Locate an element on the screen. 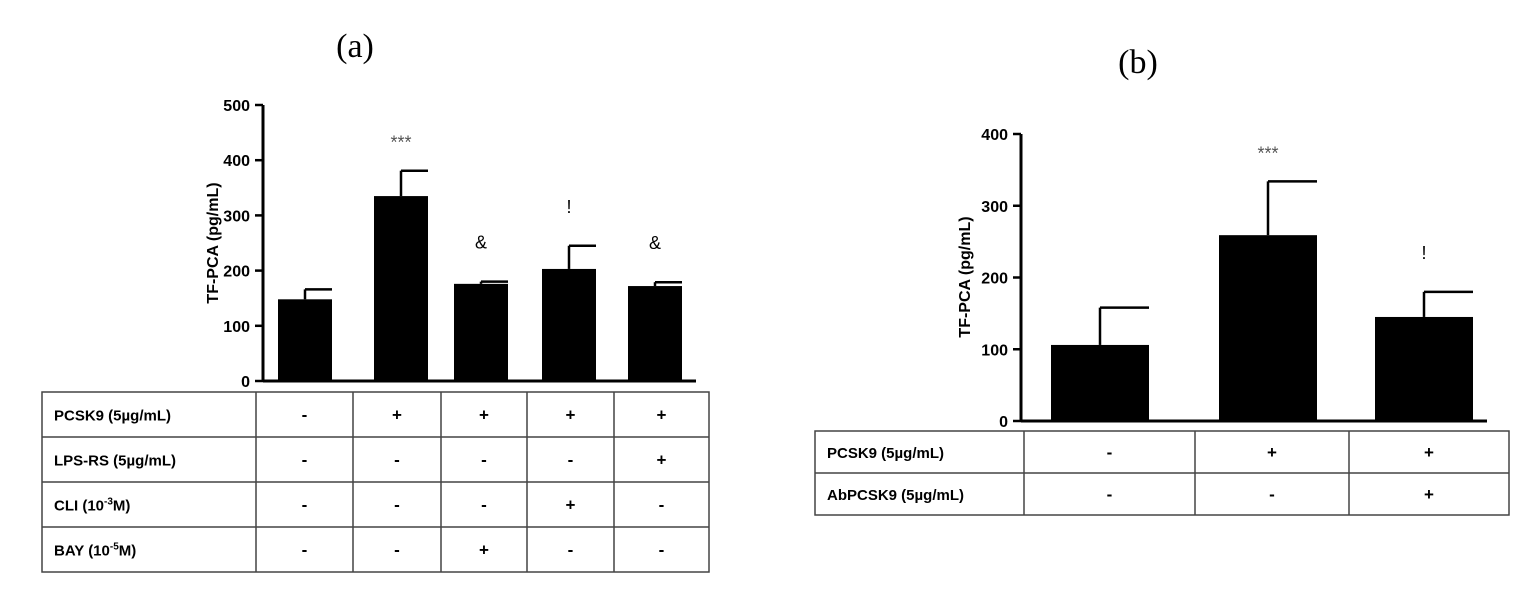 The image size is (1535, 606). panel-a-cell-r1-c3: + is located at coordinates (484, 415).